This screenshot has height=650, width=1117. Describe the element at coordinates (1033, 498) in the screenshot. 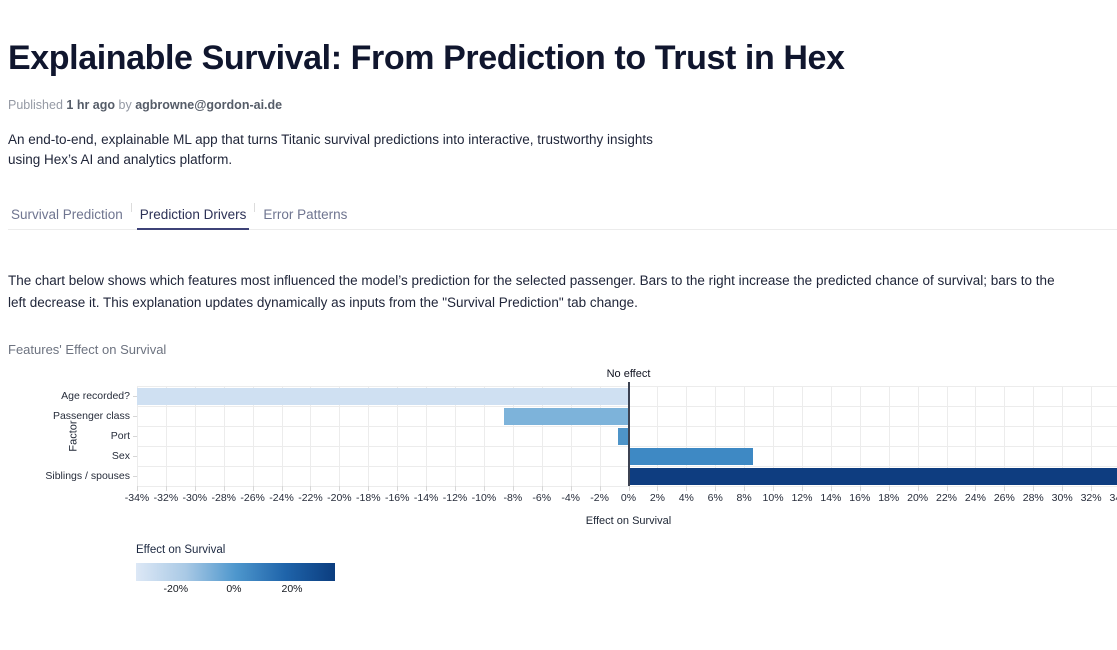

I see `x-axis-tick-label: 28%` at that location.